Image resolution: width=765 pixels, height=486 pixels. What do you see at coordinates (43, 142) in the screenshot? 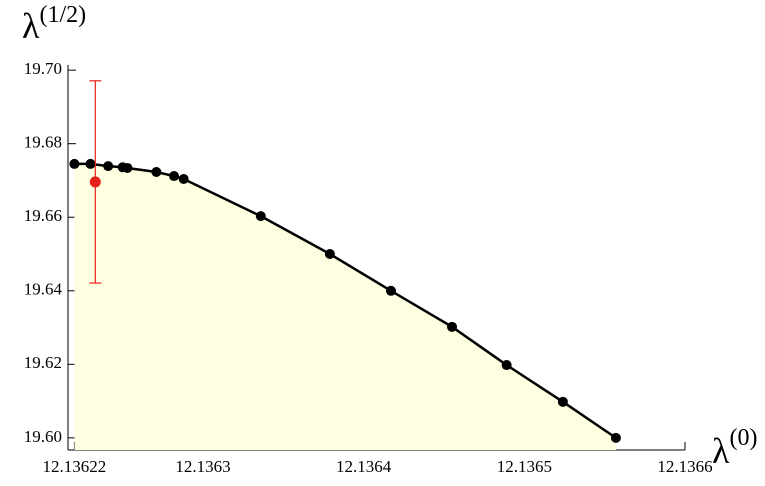
I see `y-tick-label: 19.68` at bounding box center [43, 142].